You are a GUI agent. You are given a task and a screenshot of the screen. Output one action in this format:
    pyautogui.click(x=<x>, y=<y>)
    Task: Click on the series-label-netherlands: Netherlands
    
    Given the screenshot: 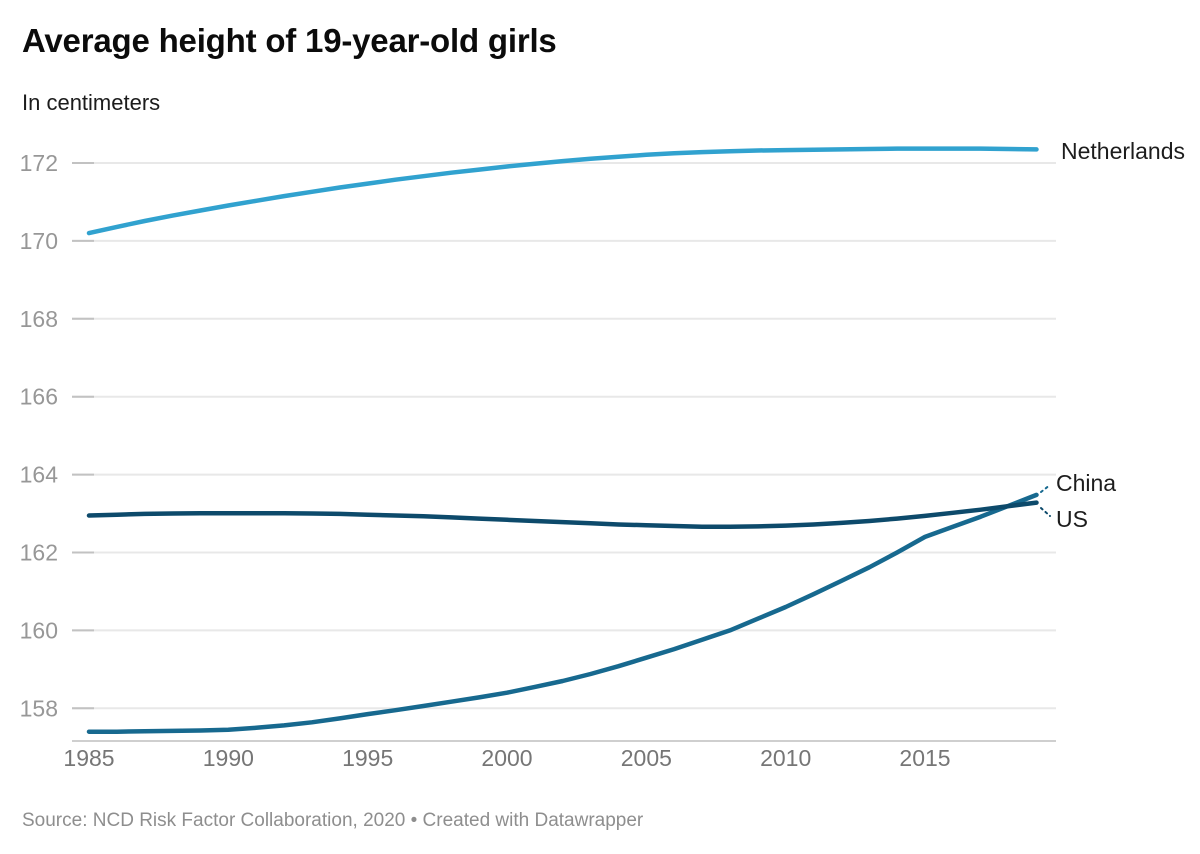 What is the action you would take?
    pyautogui.click(x=1123, y=151)
    